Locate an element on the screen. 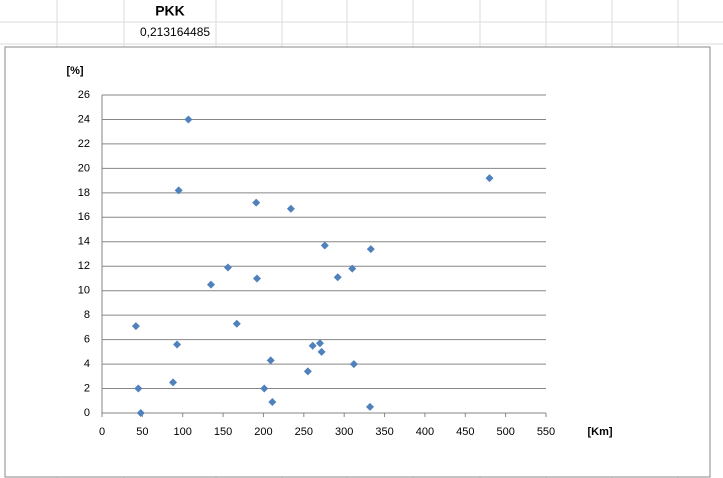 Image resolution: width=723 pixels, height=478 pixels. y-tick-label: 6 is located at coordinates (87, 340).